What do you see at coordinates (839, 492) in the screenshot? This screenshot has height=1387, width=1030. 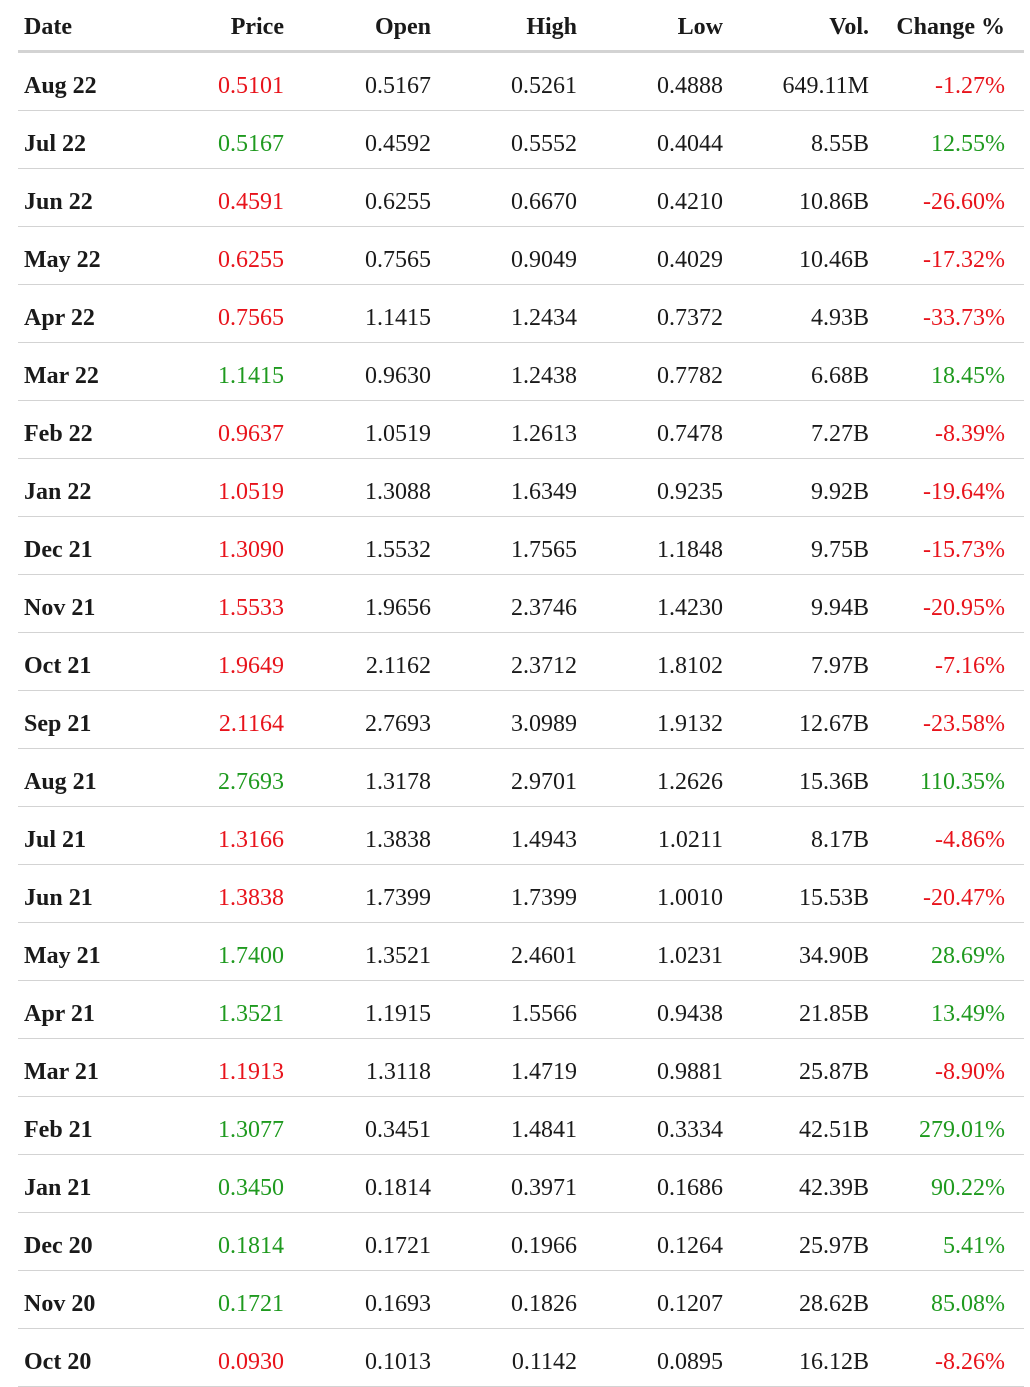 I see `volume-cell: 9.92B` at bounding box center [839, 492].